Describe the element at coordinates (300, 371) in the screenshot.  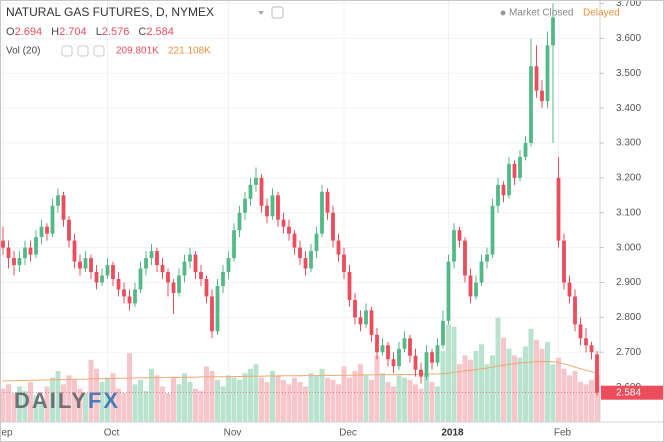
I see `volume-ma-line` at that location.